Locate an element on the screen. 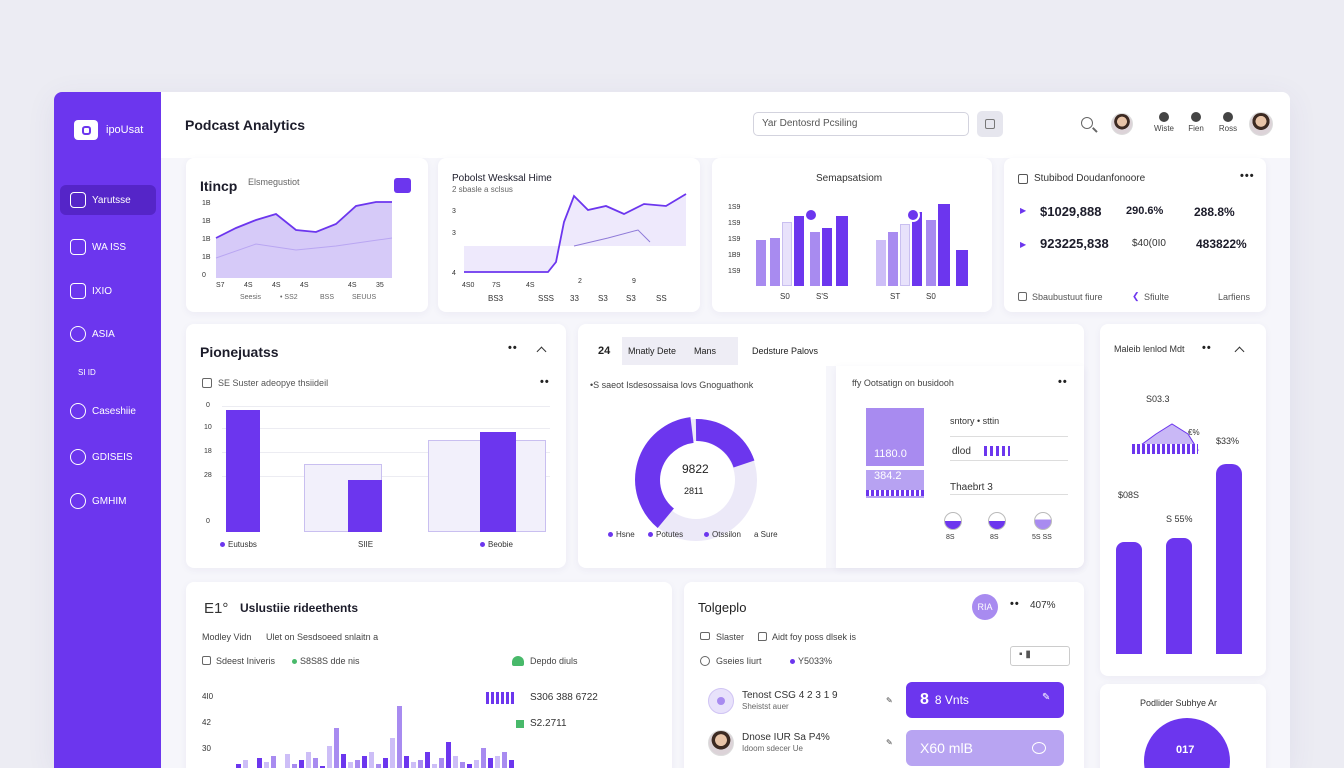 The width and height of the screenshot is (1344, 768). donut-center-value: 9822 is located at coordinates (695, 469).